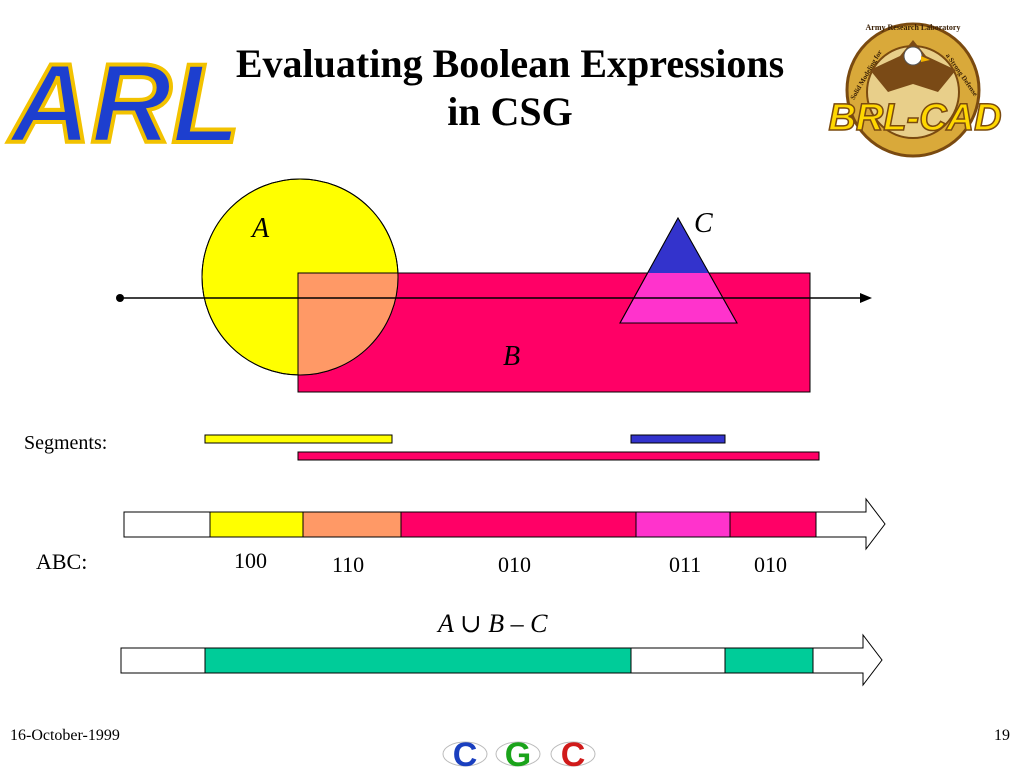 The width and height of the screenshot is (1024, 768). Describe the element at coordinates (913, 56) in the screenshot. I see `eagle-head-icon` at that location.